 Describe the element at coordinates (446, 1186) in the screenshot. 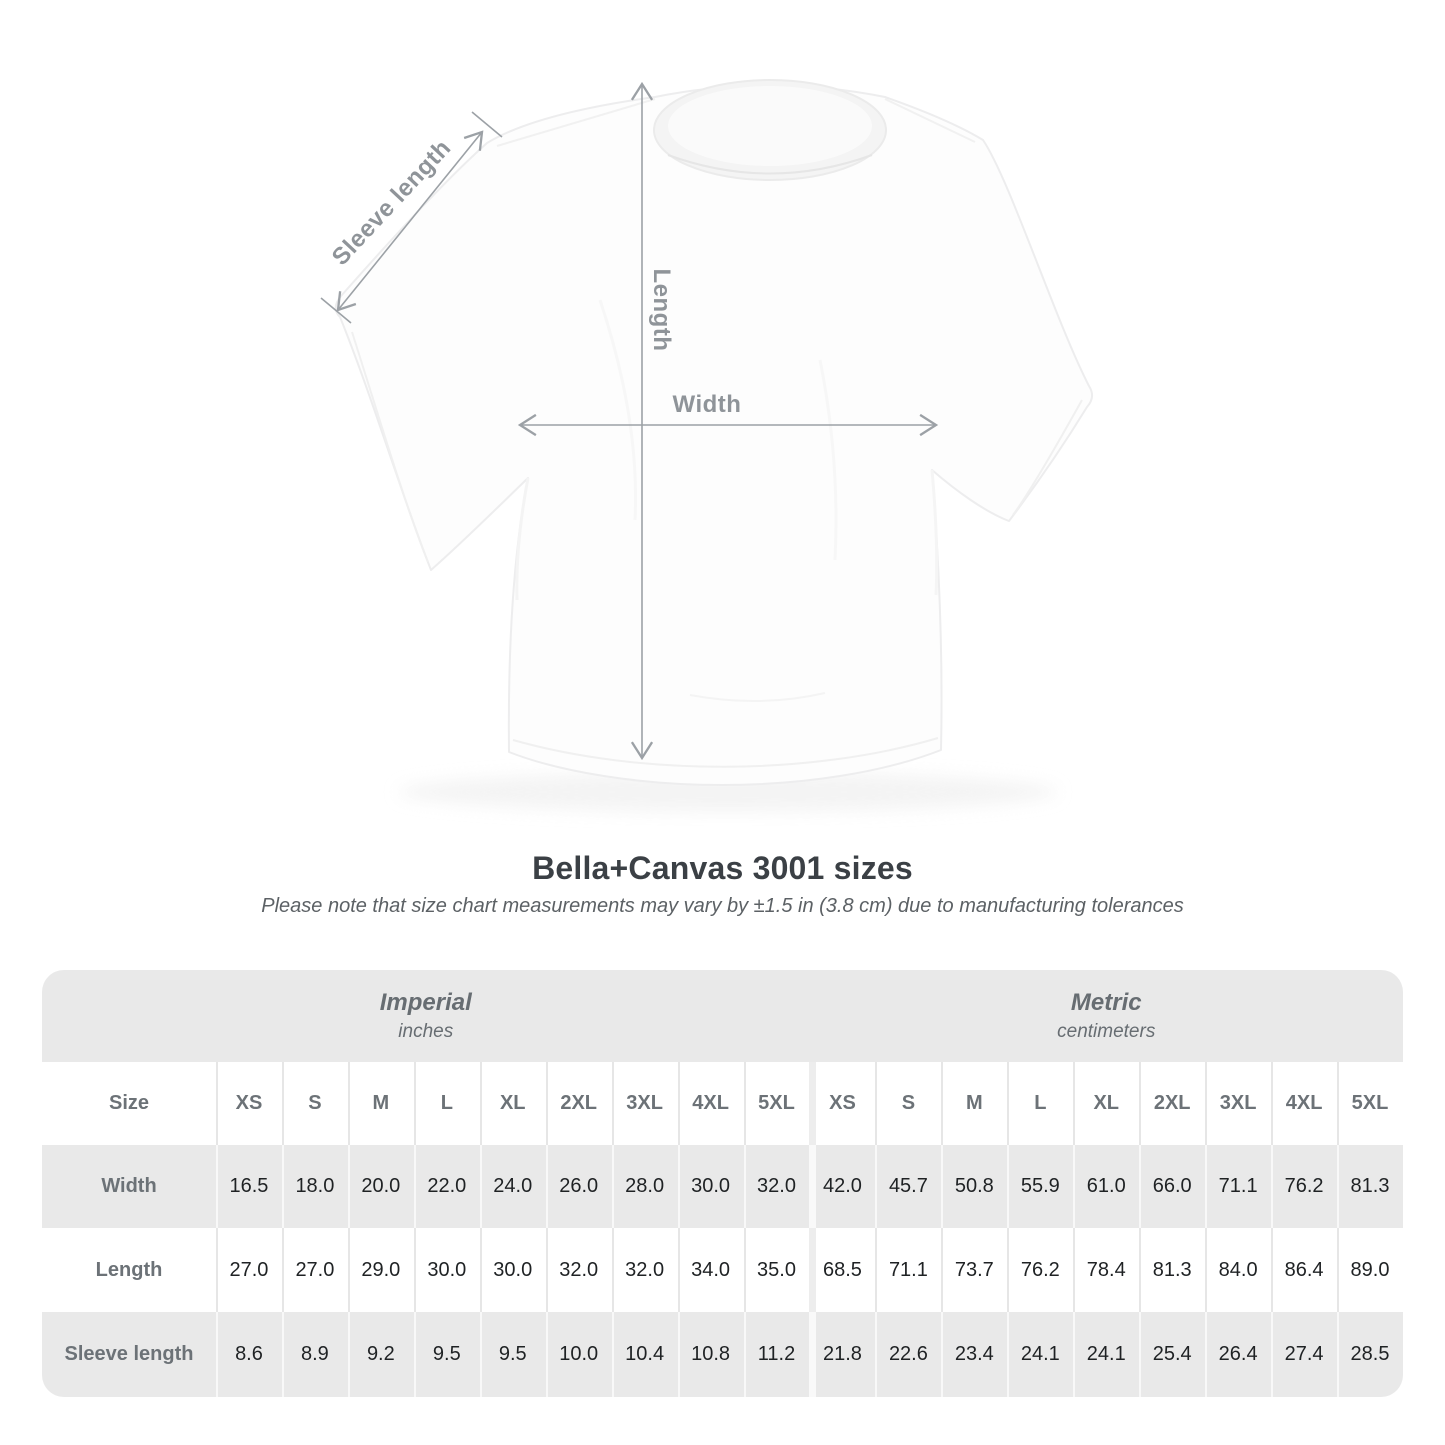

I see `value-cell: 22.0` at that location.